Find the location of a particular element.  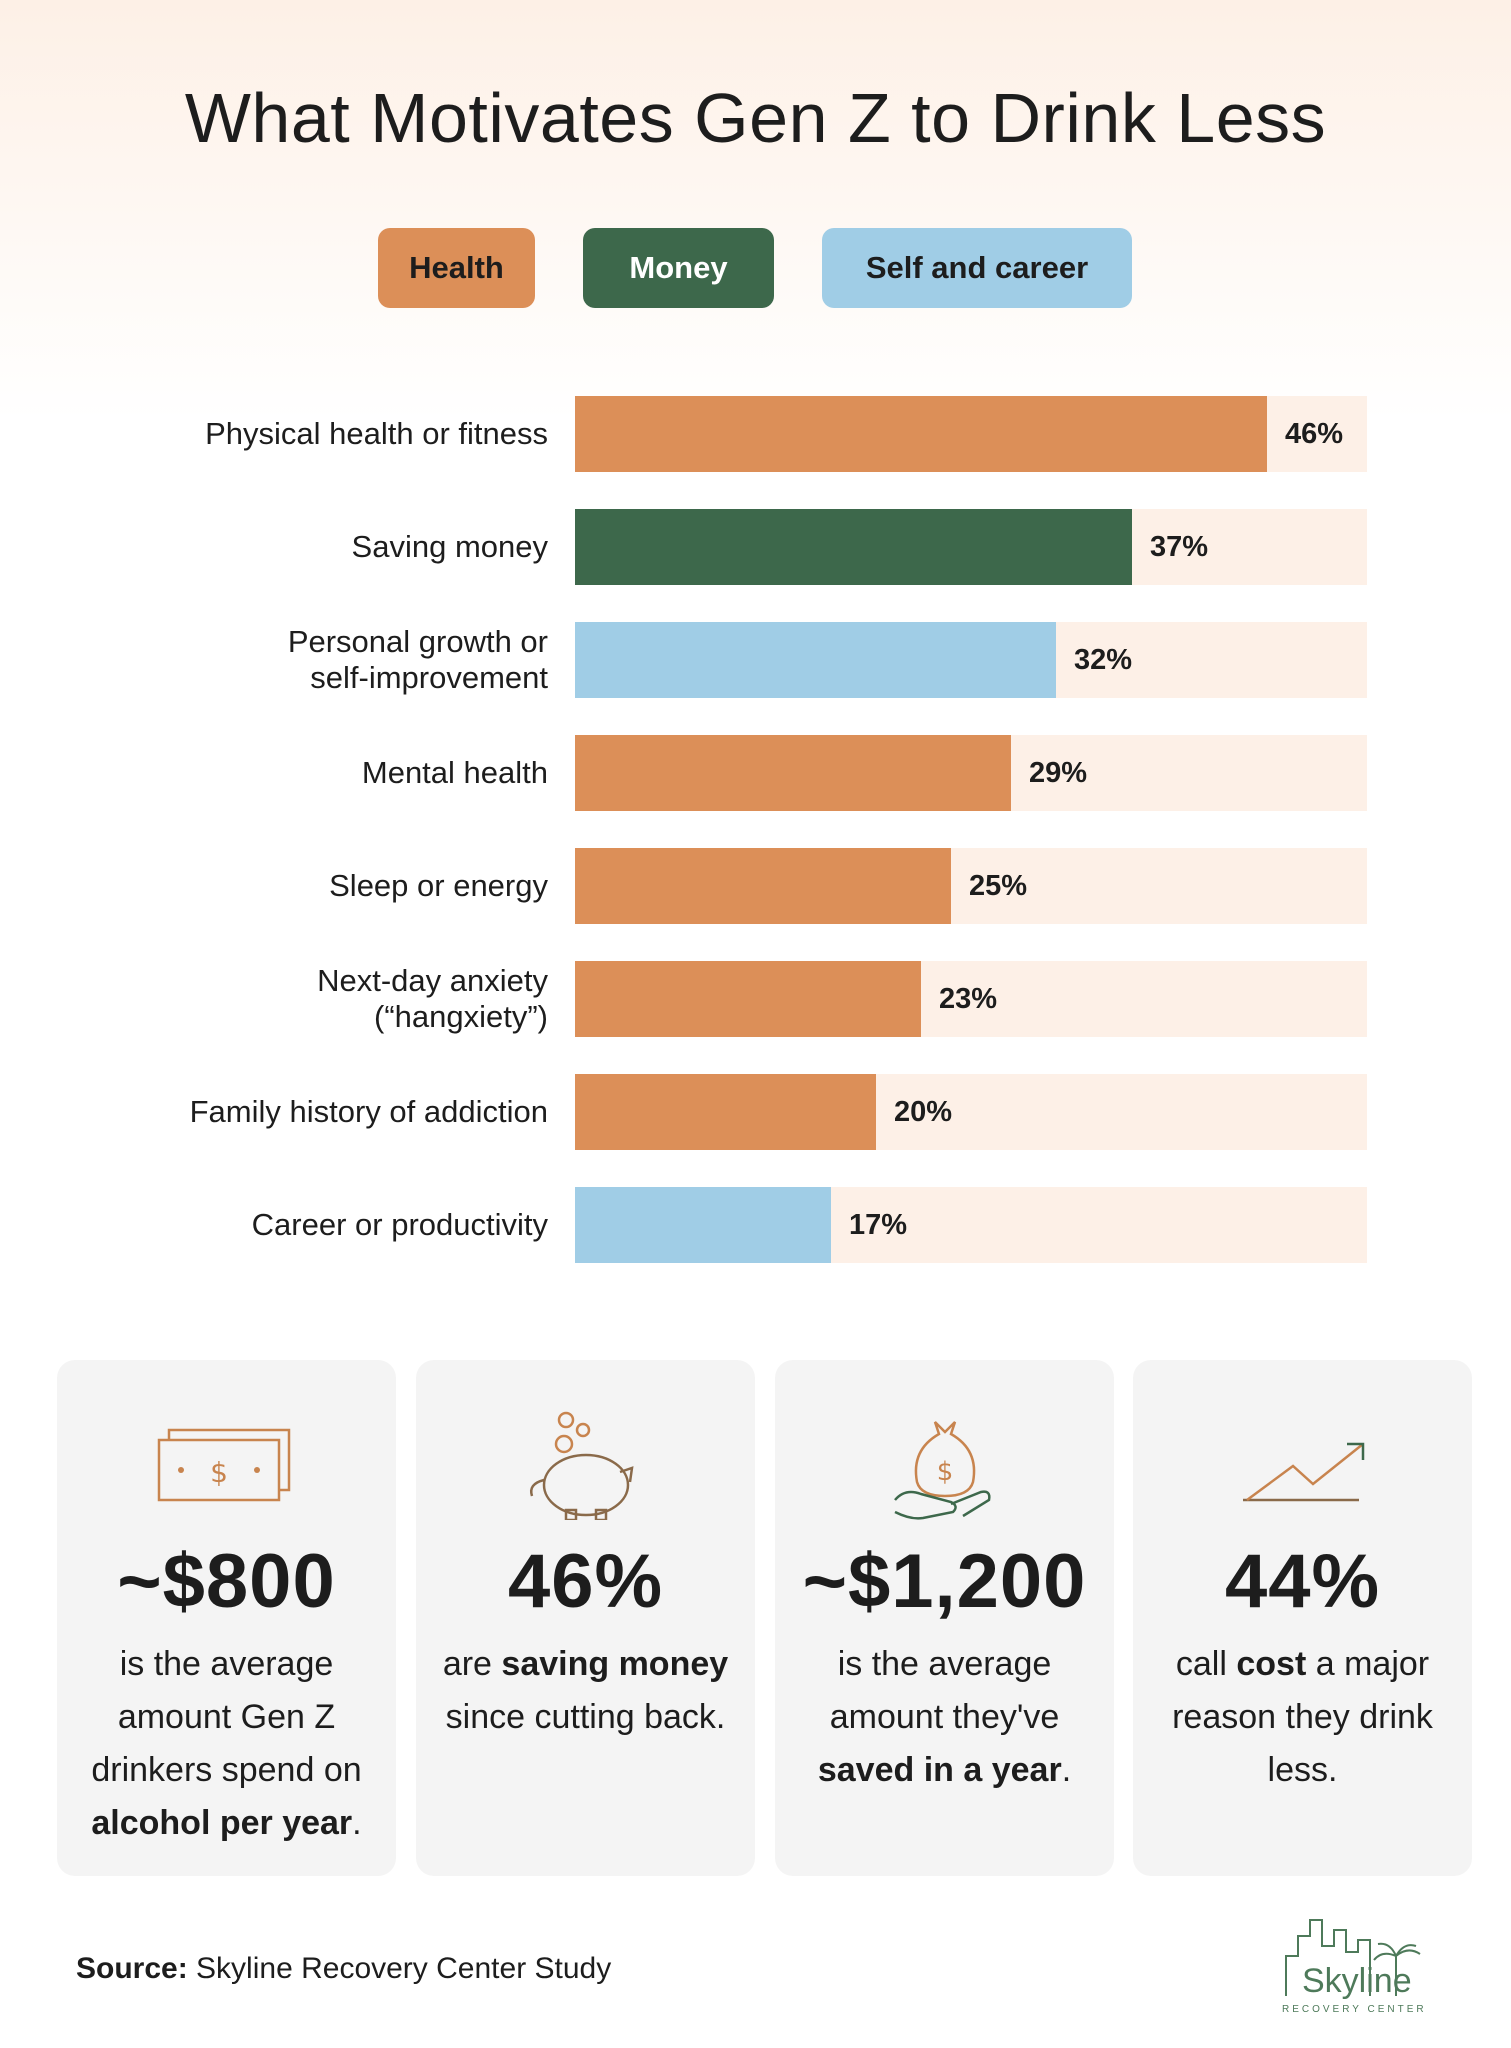

stat-value: ~$800 is located at coordinates (226, 1581).